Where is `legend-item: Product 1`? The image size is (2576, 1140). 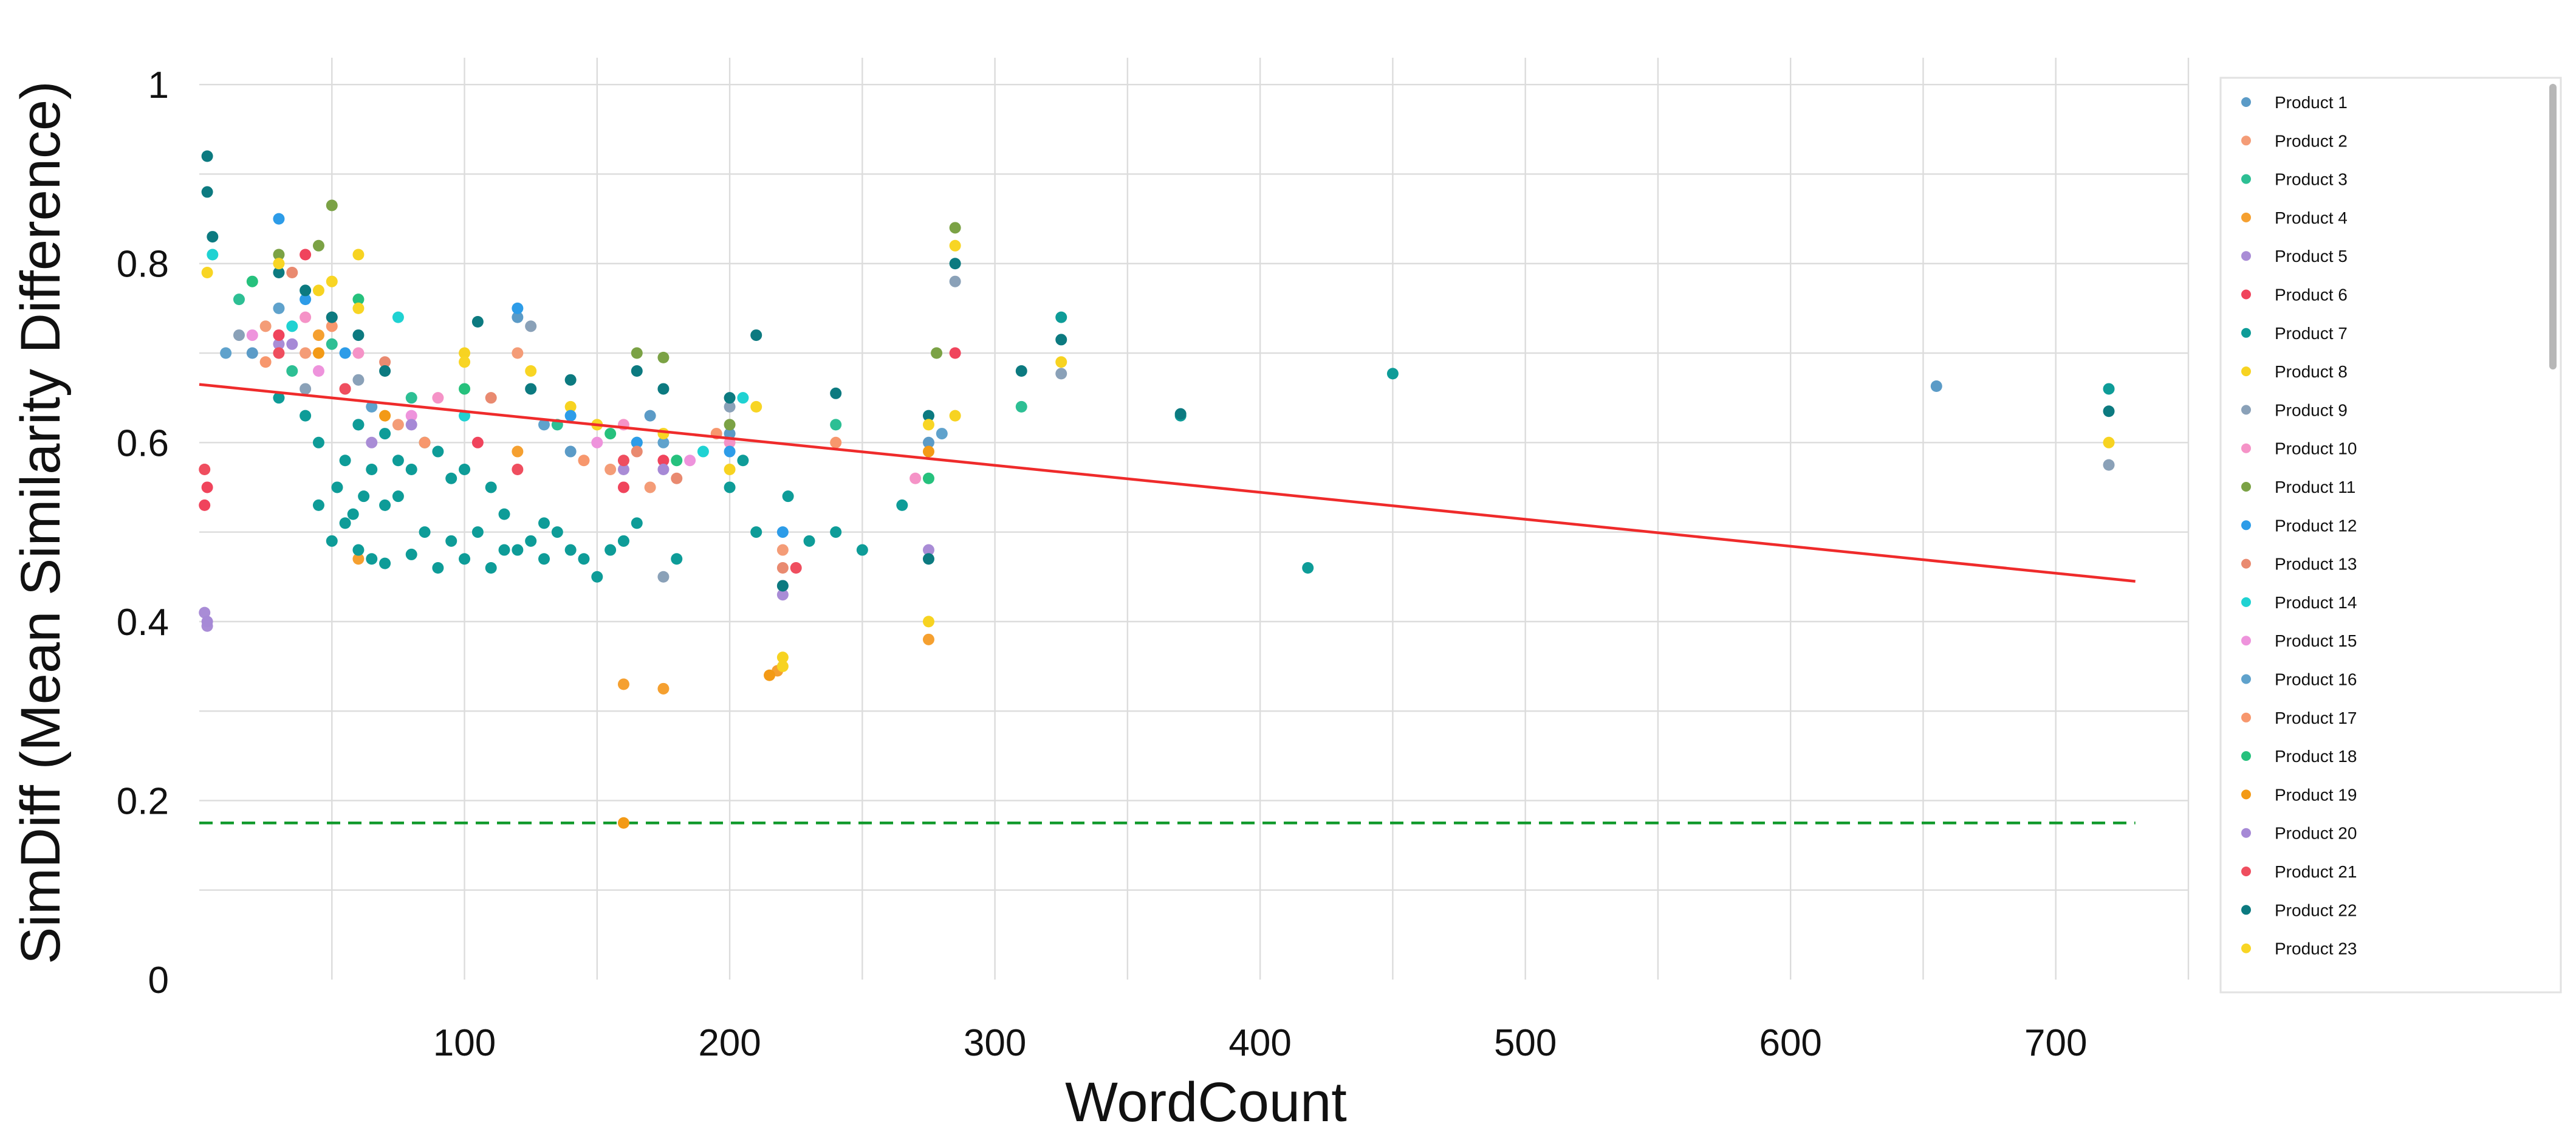
legend-item: Product 1 is located at coordinates (2294, 102).